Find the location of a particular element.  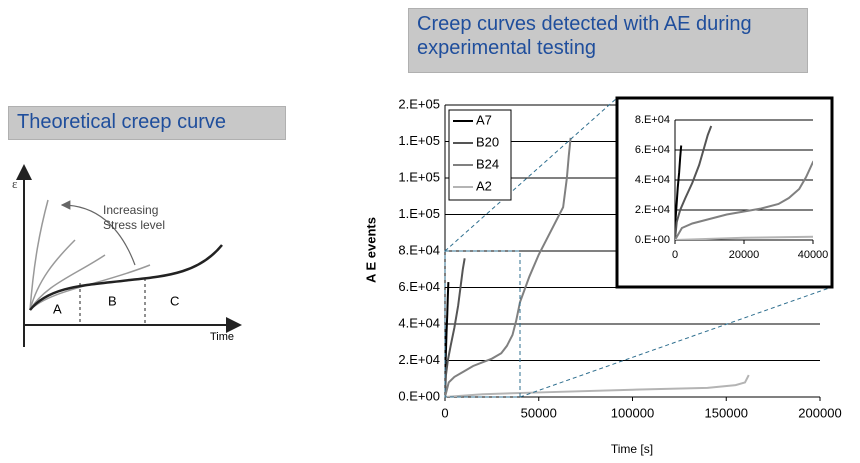

region-label: B is located at coordinates (112, 300).